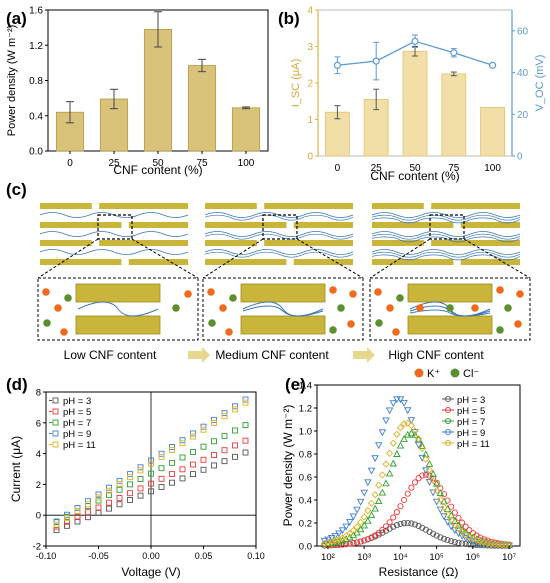  Describe the element at coordinates (305, 547) in the screenshot. I see `ytick-label-e: 0.0` at that location.